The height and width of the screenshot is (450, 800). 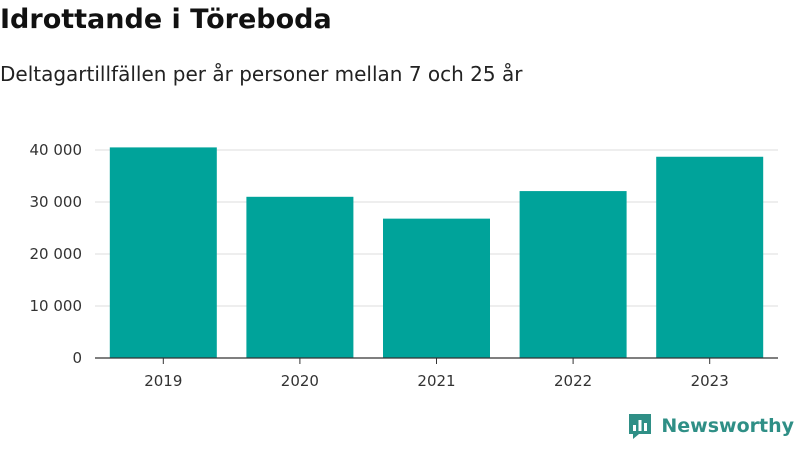 What do you see at coordinates (56, 254) in the screenshot?
I see `y-tick-label: 20 000` at bounding box center [56, 254].